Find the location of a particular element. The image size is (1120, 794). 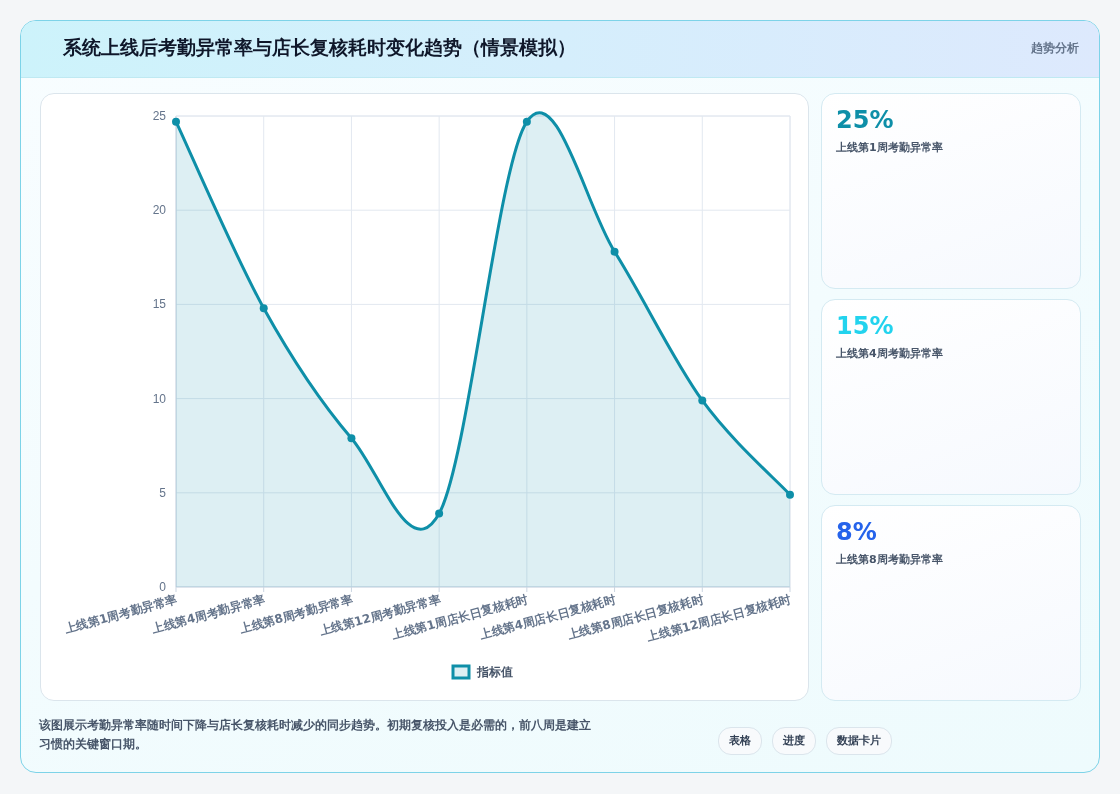

text: 该图展示考勤异常率随时间下降与店长复核耗时减少的同步趋势。初期复核投入是必需的，前八周是建立习惯的关键窗口期。 is located at coordinates (315, 735).